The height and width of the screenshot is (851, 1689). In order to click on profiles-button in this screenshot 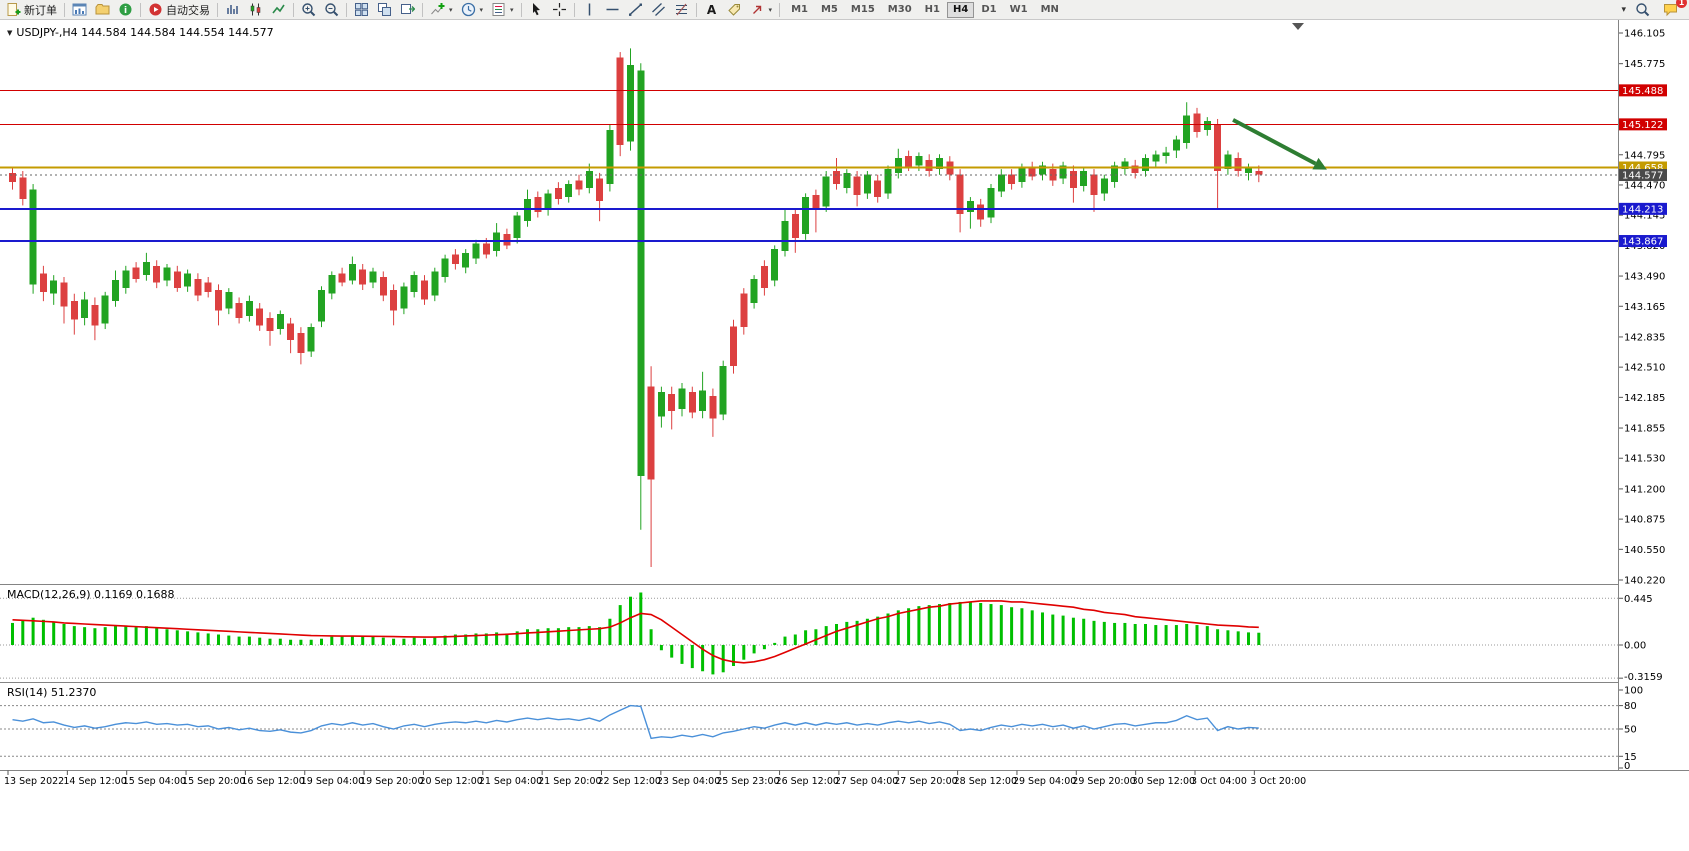, I will do `click(102, 10)`.